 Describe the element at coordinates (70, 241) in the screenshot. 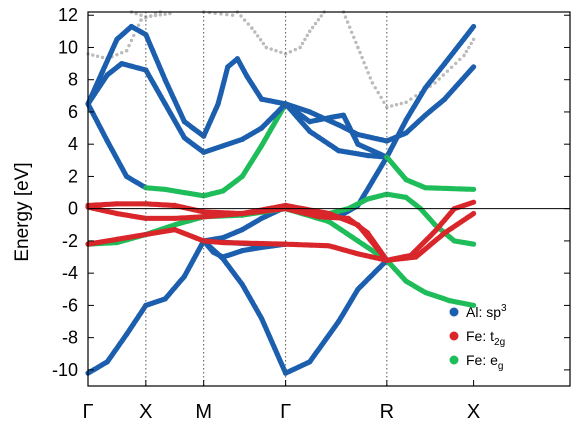

I see `y-tick-label: -2` at that location.